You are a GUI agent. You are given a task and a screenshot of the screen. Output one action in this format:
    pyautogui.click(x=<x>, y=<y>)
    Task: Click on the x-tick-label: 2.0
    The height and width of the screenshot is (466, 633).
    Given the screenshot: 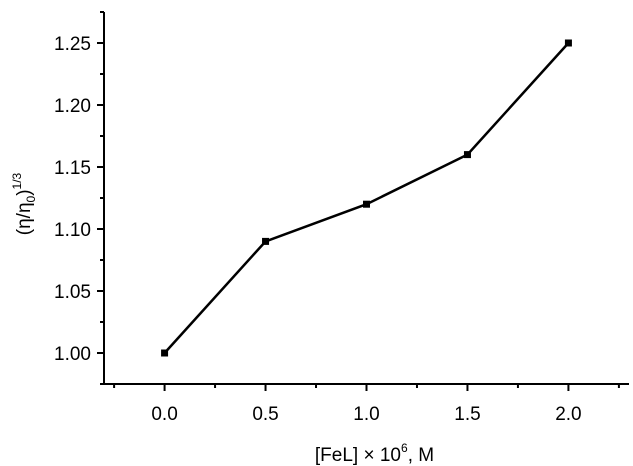 What is the action you would take?
    pyautogui.click(x=568, y=414)
    